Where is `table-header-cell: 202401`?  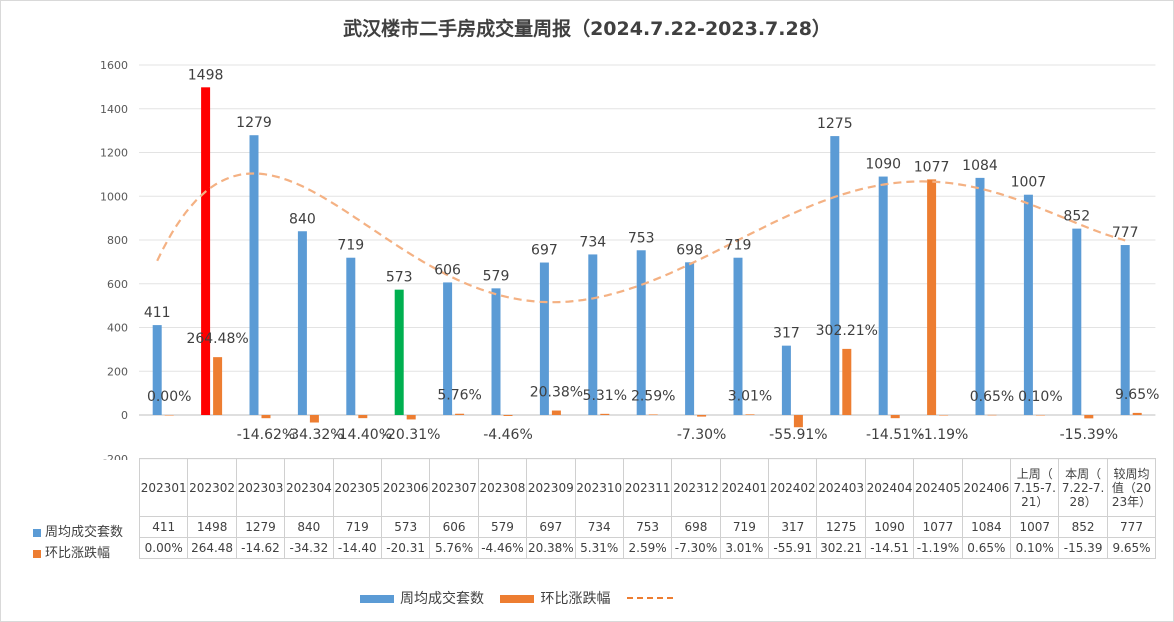
table-header-cell: 202401 is located at coordinates (744, 487).